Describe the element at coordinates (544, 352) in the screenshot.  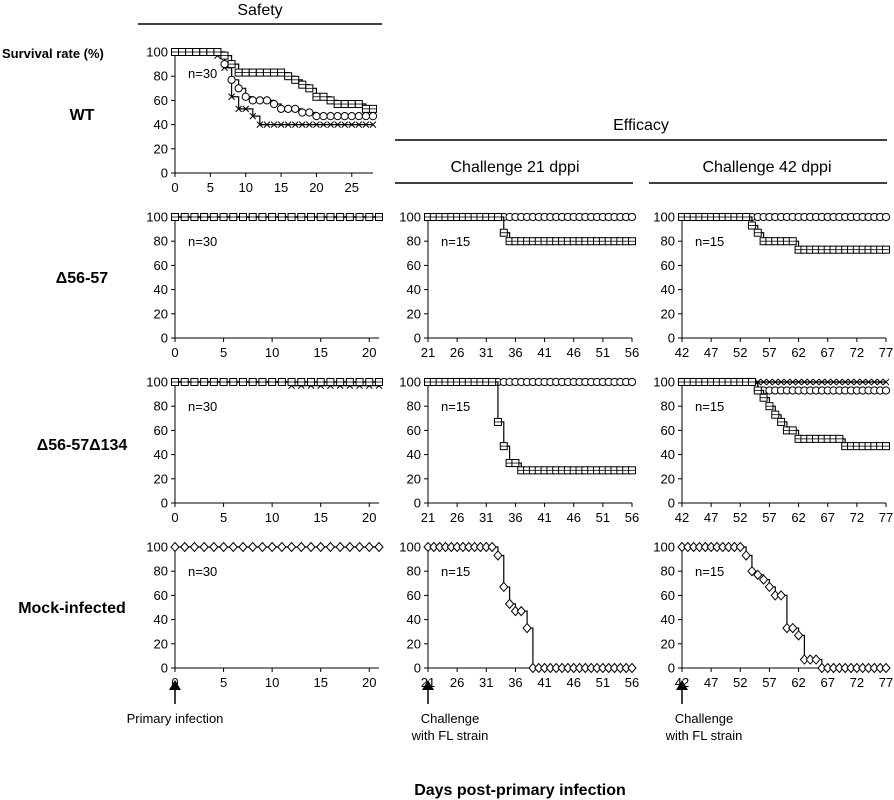
I see `x-tick-label: 41` at that location.